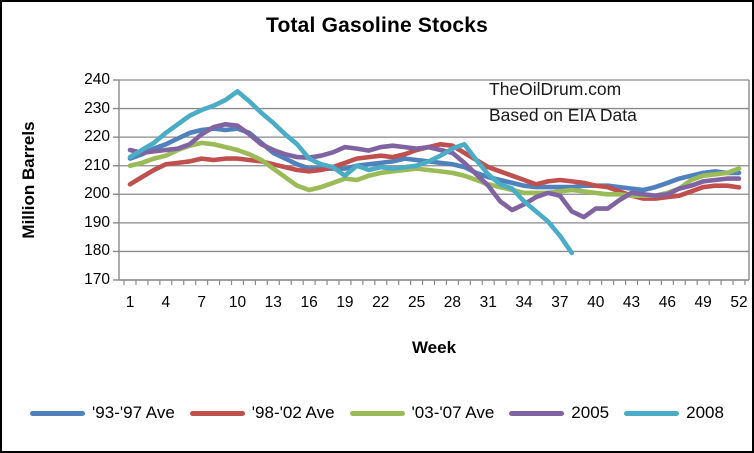  What do you see at coordinates (555, 89) in the screenshot?
I see `watermark-line-1: TheOilDrum.com` at bounding box center [555, 89].